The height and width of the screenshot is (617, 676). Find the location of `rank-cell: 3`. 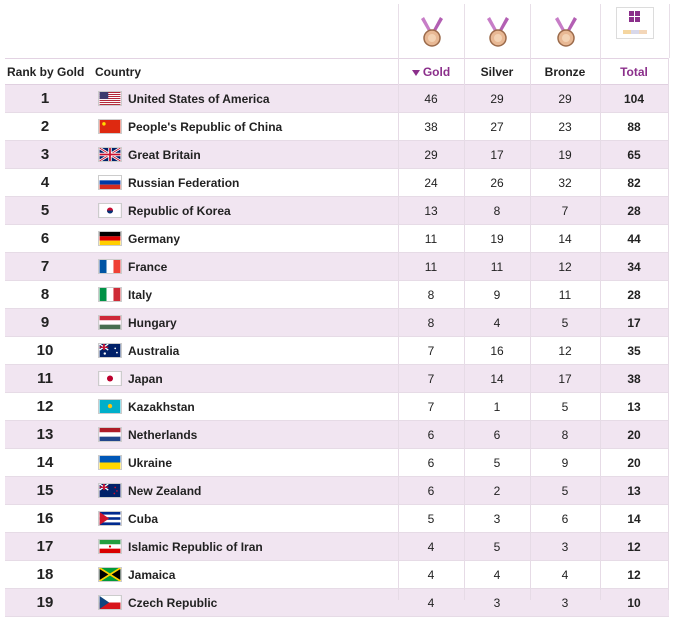

rank-cell: 3 is located at coordinates (45, 154).